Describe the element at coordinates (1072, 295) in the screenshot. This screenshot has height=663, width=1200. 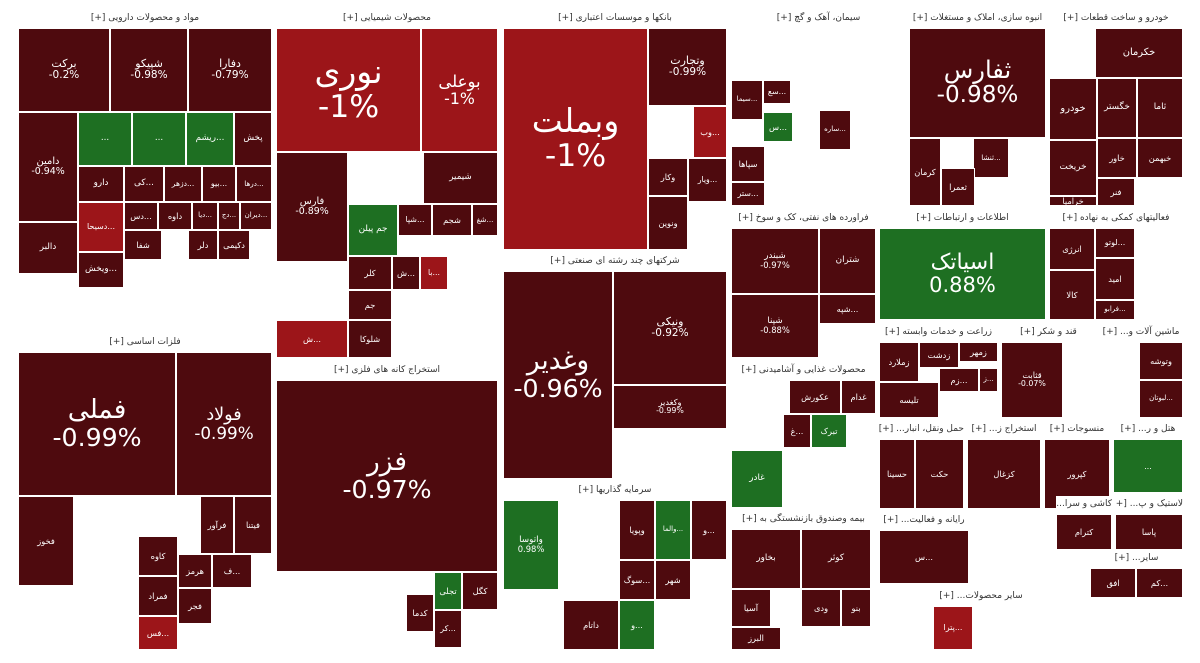
I see `stock-tile: کالا` at that location.